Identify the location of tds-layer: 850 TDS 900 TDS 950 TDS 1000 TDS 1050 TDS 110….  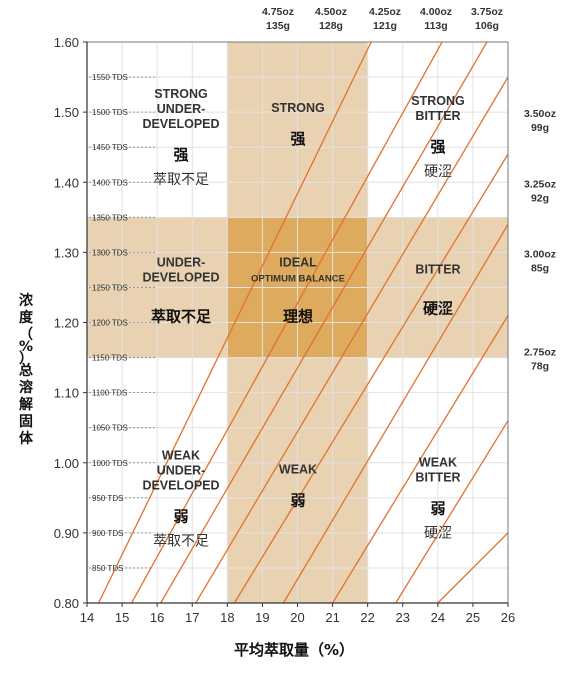
(122, 323).